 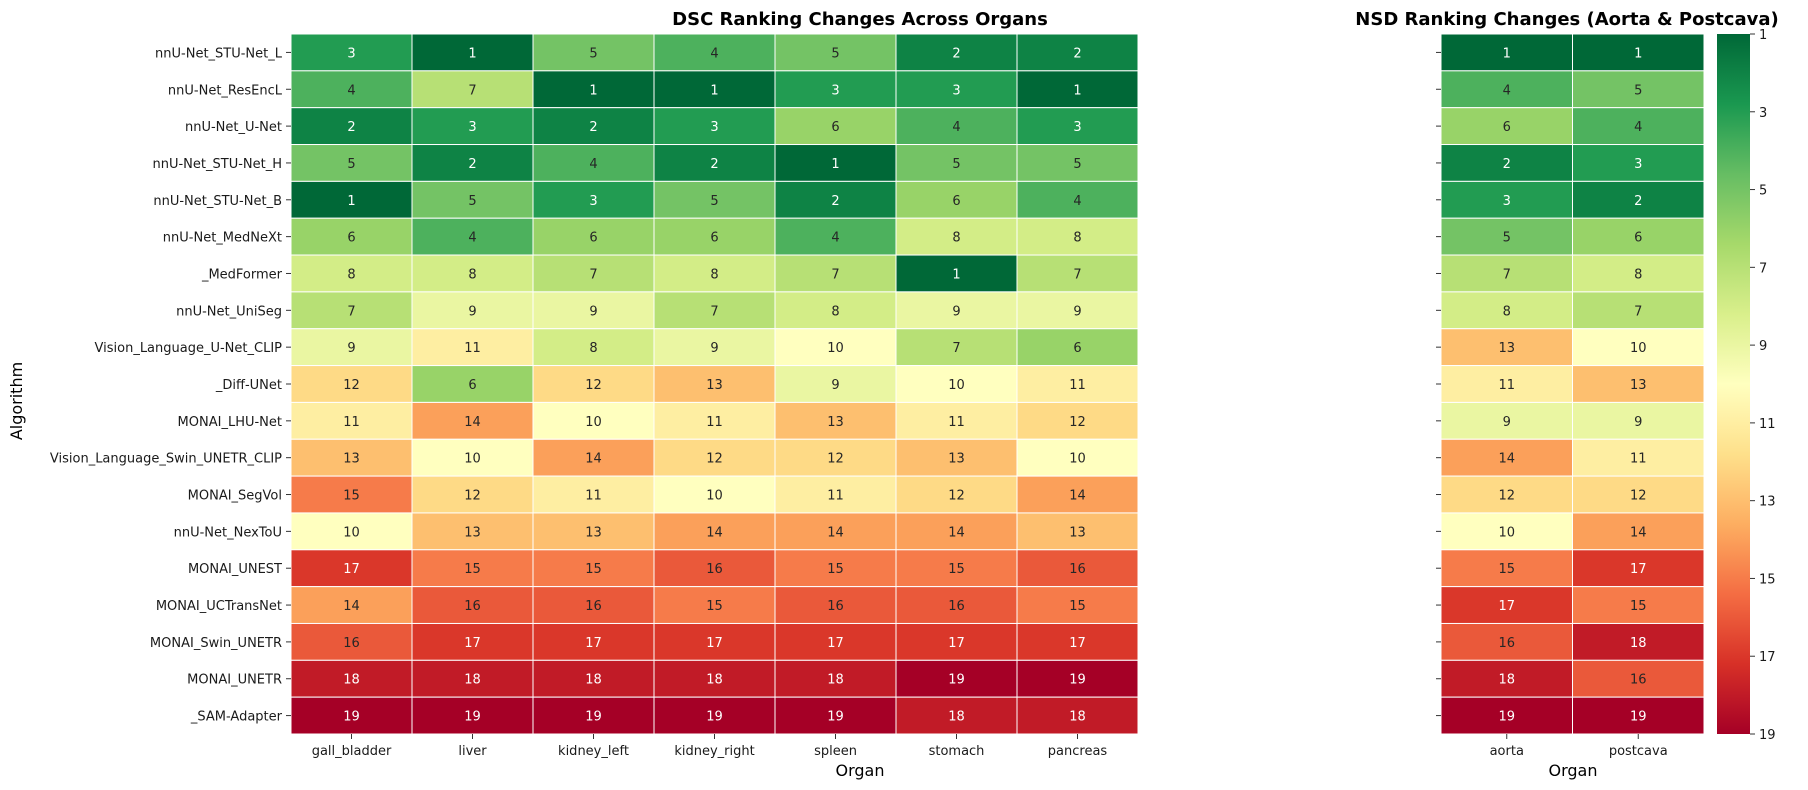 I want to click on dsc-cell-label: 7, so click(x=472, y=90).